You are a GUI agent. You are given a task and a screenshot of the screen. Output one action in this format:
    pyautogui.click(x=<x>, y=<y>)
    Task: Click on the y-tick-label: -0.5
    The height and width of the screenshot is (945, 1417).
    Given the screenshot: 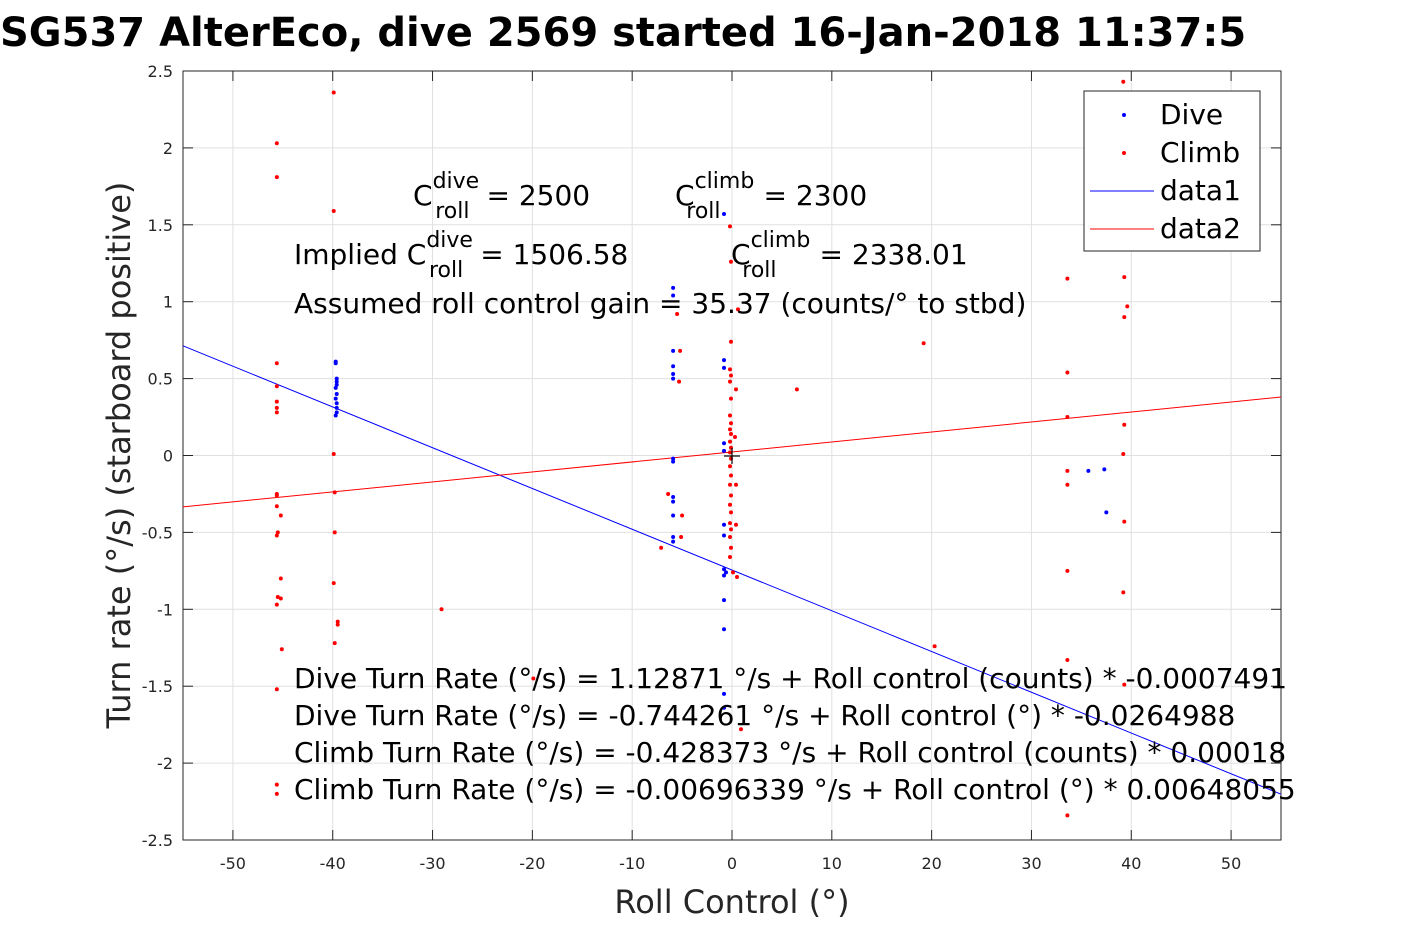 What is the action you would take?
    pyautogui.click(x=157, y=532)
    